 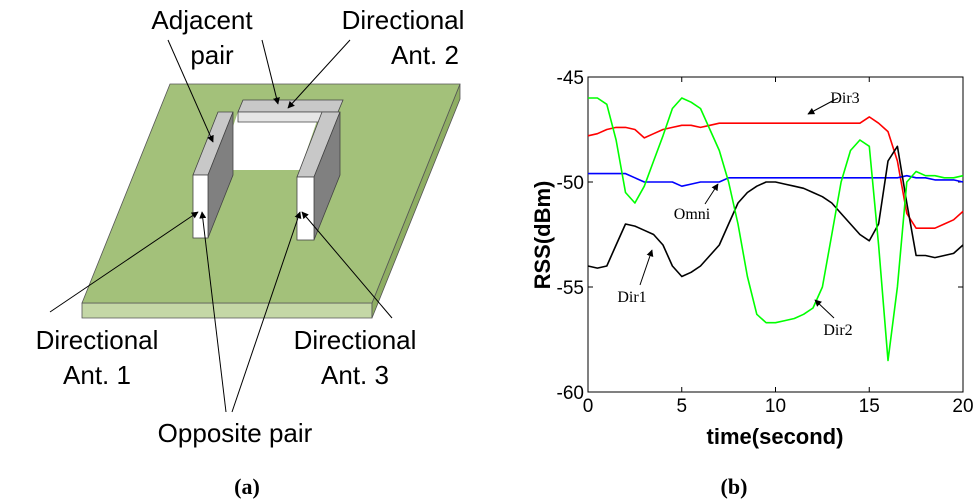 What do you see at coordinates (269, 141) in the screenshot?
I see `inner-area` at bounding box center [269, 141].